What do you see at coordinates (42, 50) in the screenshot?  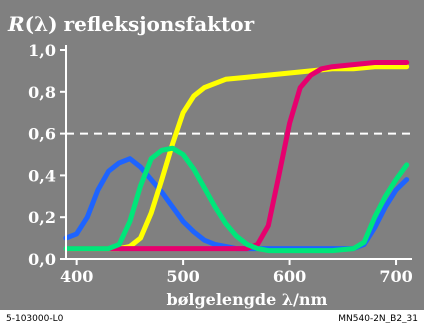 I see `y-tick-label: 1,0` at bounding box center [42, 50].